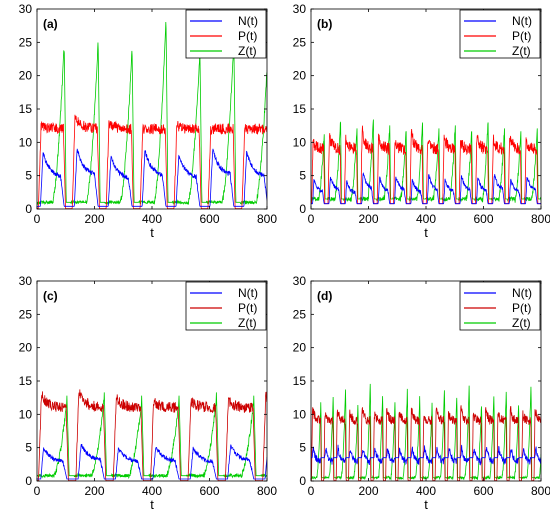  What do you see at coordinates (50, 296) in the screenshot?
I see `panel-label: (c)` at bounding box center [50, 296].